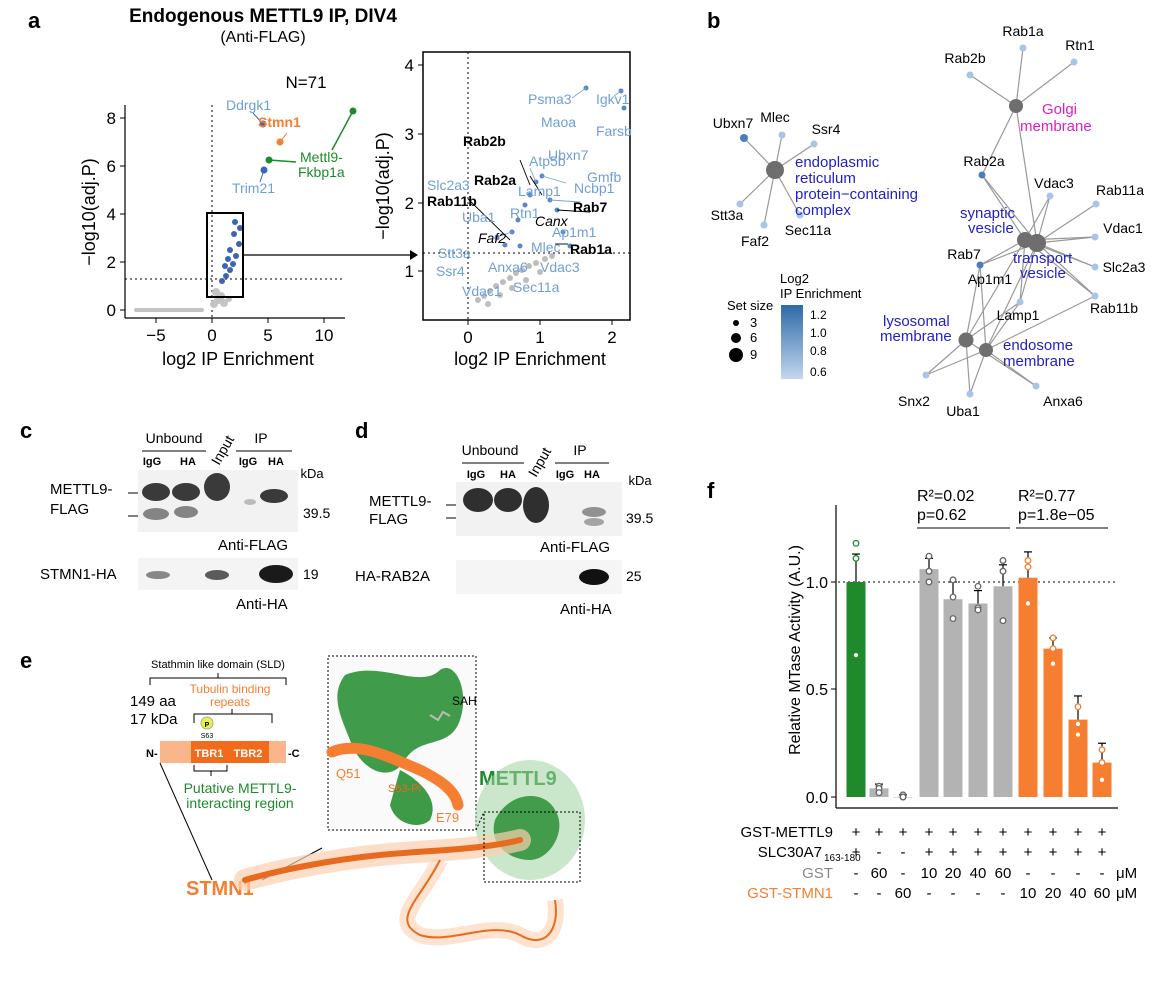 Image resolution: width=1168 pixels, height=986 pixels. I want to click on transport-vesicle-node, so click(1037, 243).